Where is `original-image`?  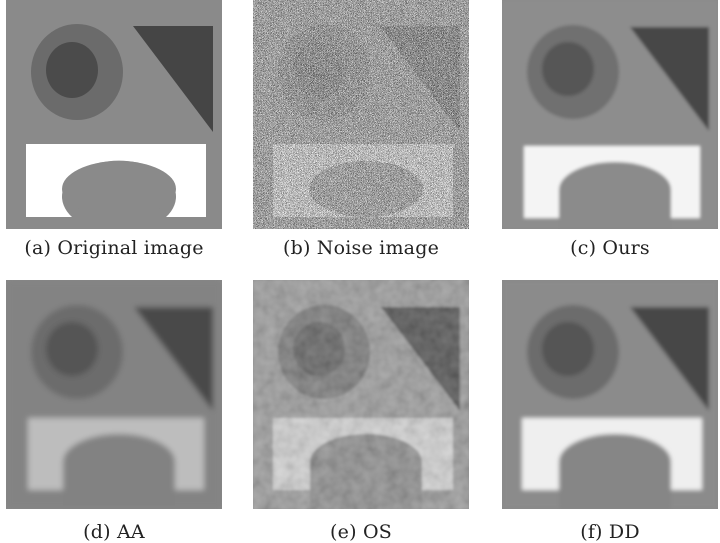 original-image is located at coordinates (114, 114).